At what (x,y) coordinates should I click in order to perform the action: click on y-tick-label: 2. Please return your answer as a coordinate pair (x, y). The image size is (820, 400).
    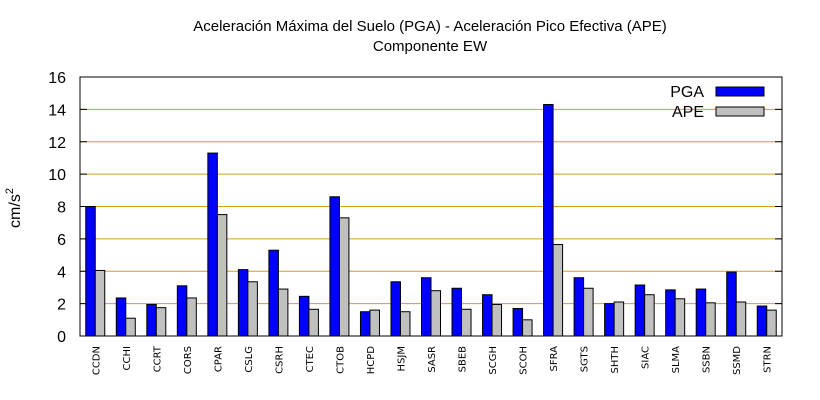
    Looking at the image, I should click on (61, 305).